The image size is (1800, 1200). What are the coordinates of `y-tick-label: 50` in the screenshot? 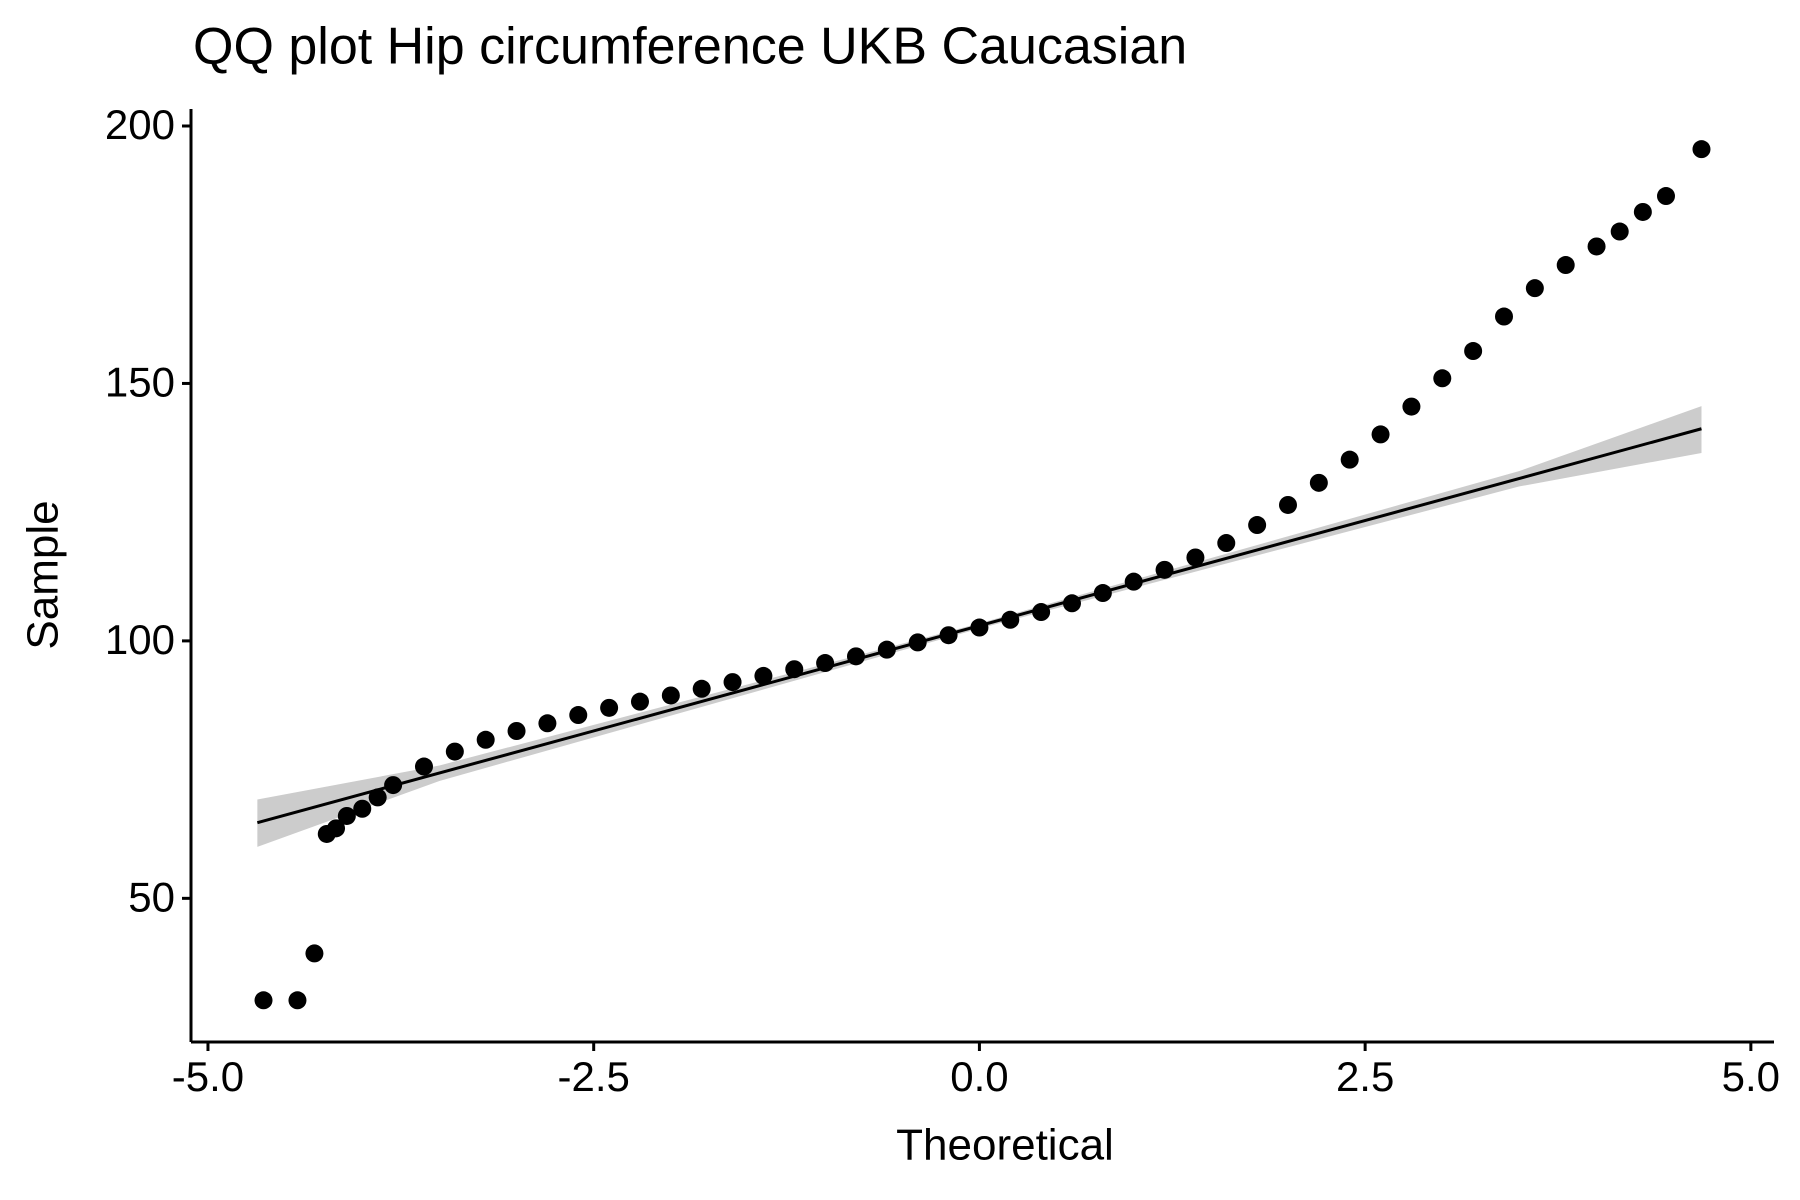 It's located at (151, 896).